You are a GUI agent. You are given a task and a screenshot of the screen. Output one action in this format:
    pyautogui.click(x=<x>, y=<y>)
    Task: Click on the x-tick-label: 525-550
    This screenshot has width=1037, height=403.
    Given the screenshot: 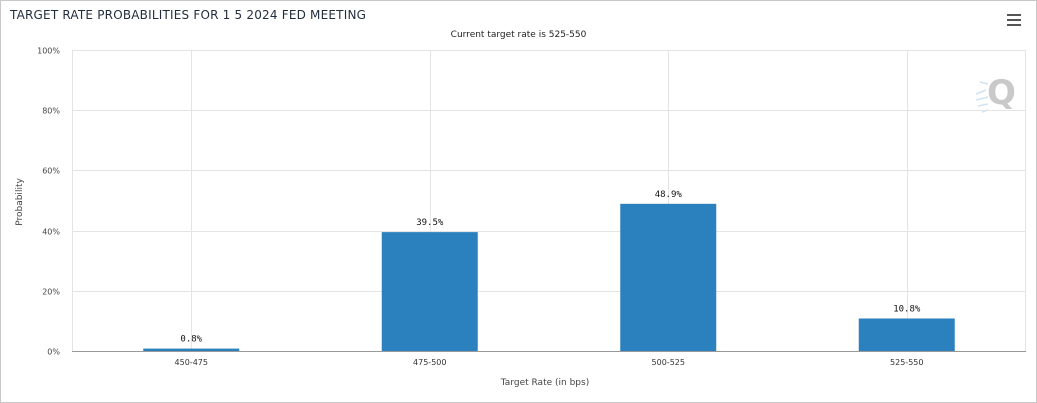 What is the action you would take?
    pyautogui.click(x=906, y=362)
    